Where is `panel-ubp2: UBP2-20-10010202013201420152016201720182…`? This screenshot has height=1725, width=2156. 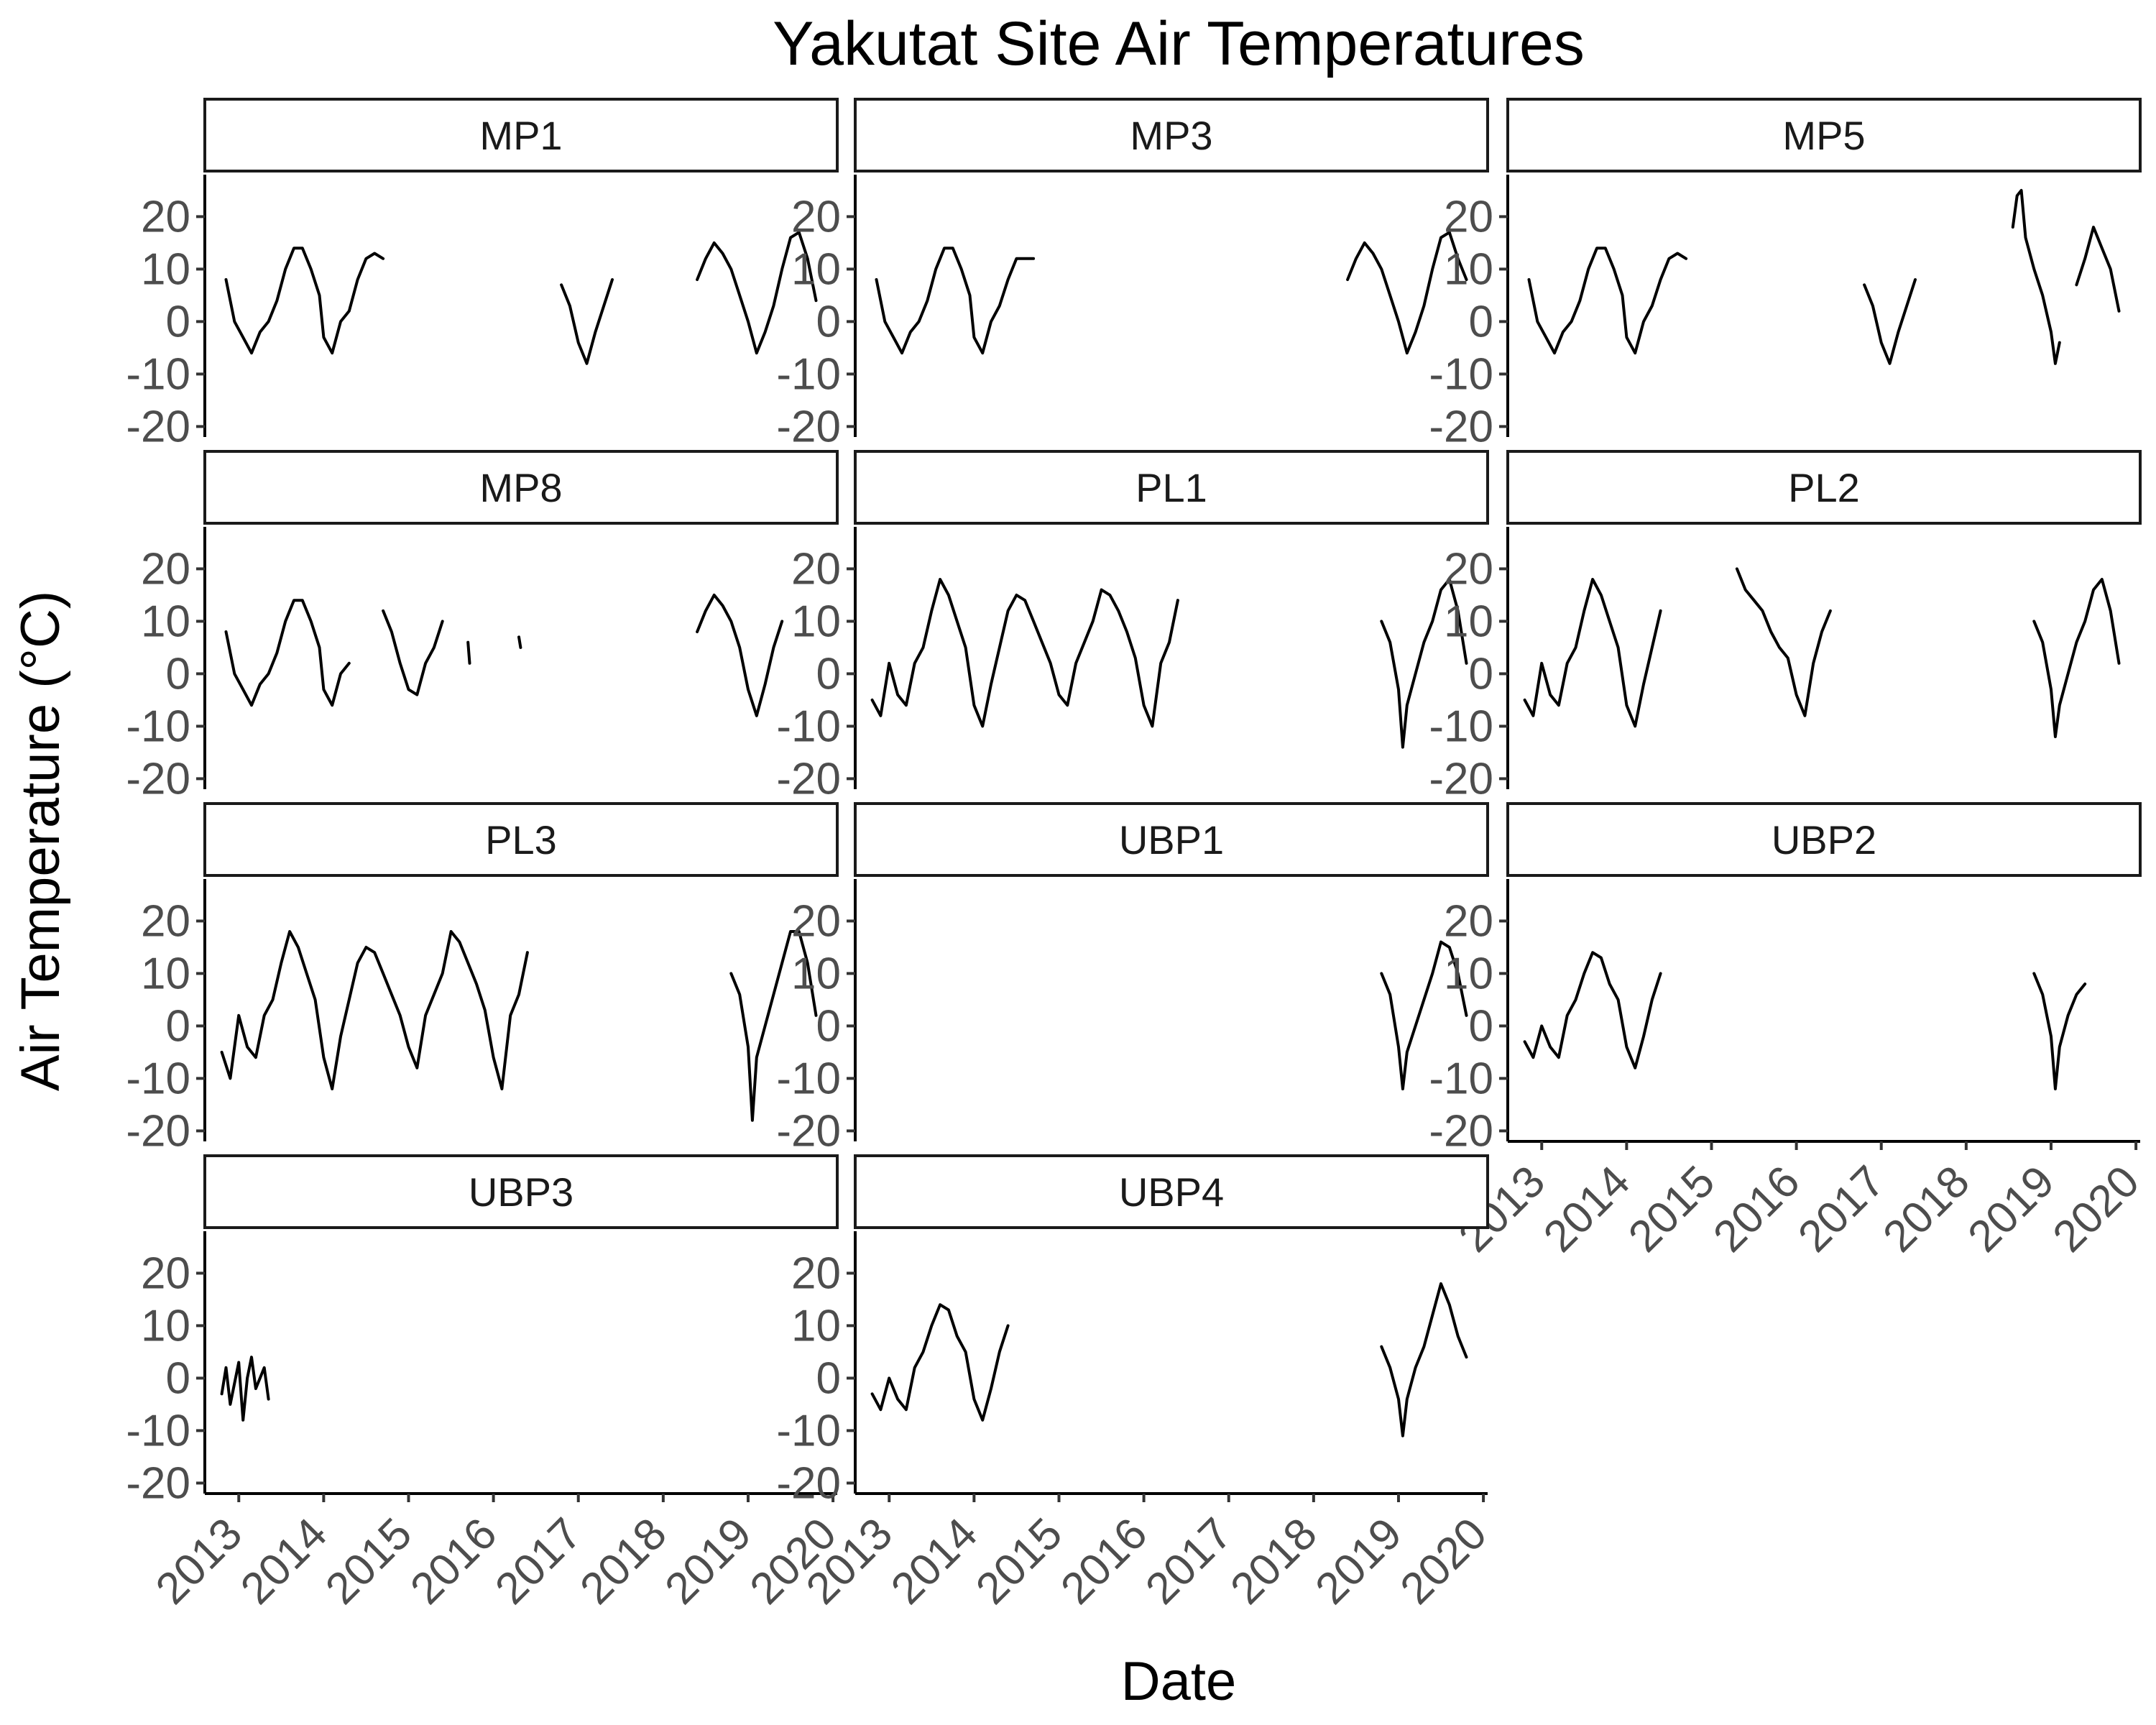
panel-ubp2: UBP2-20-10010202013201420152016201720182… is located at coordinates (1789, 1031).